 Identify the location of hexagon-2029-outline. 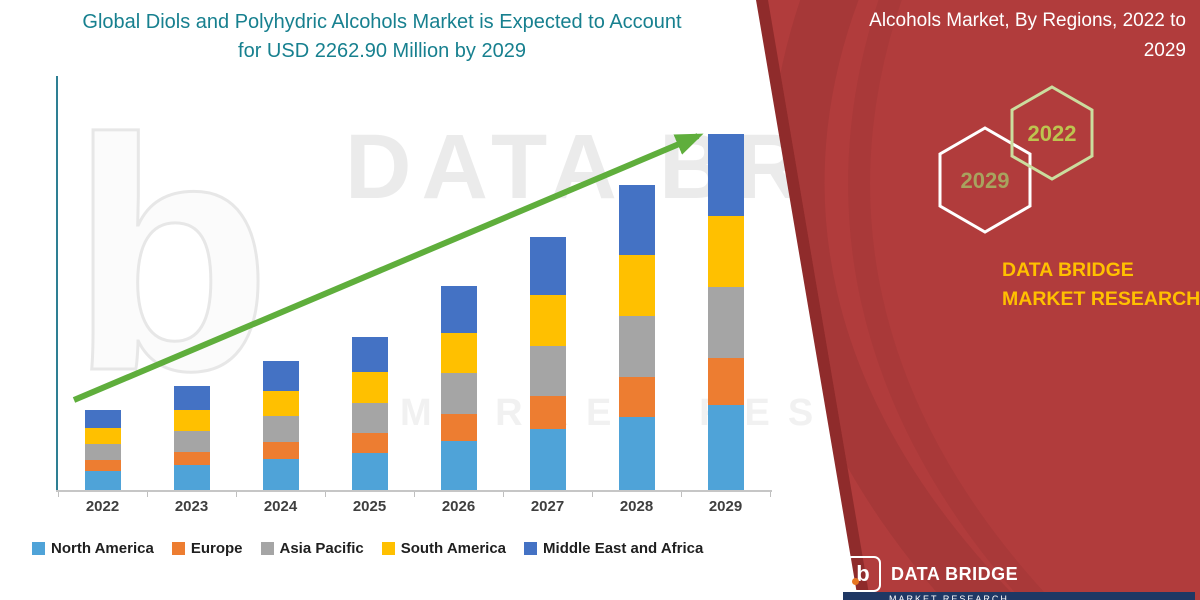
(985, 180).